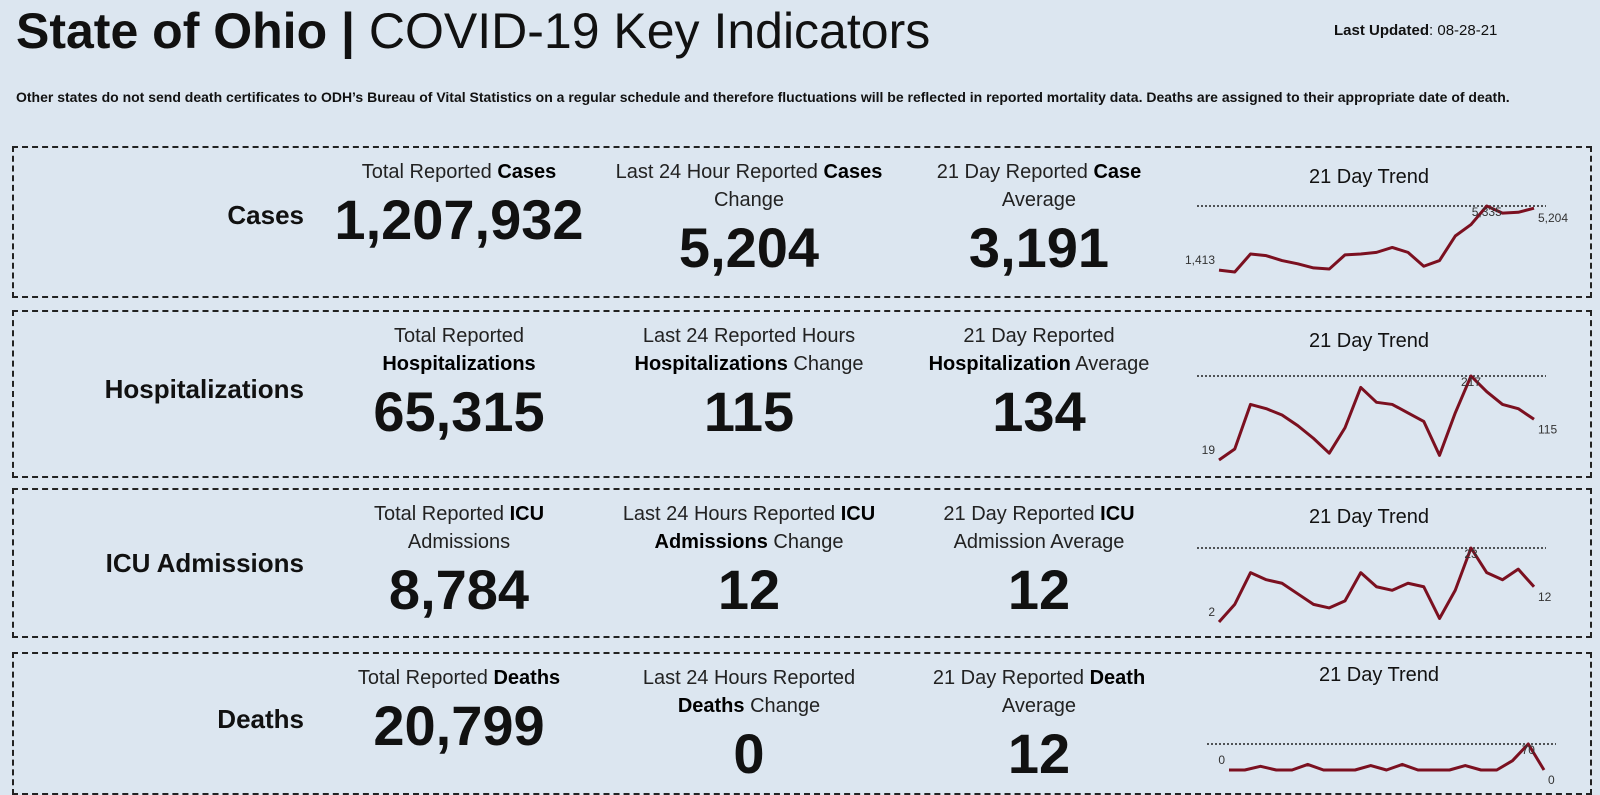  I want to click on change-label-deaths: Last 24 Hours Reported Deaths Change, so click(749, 692).